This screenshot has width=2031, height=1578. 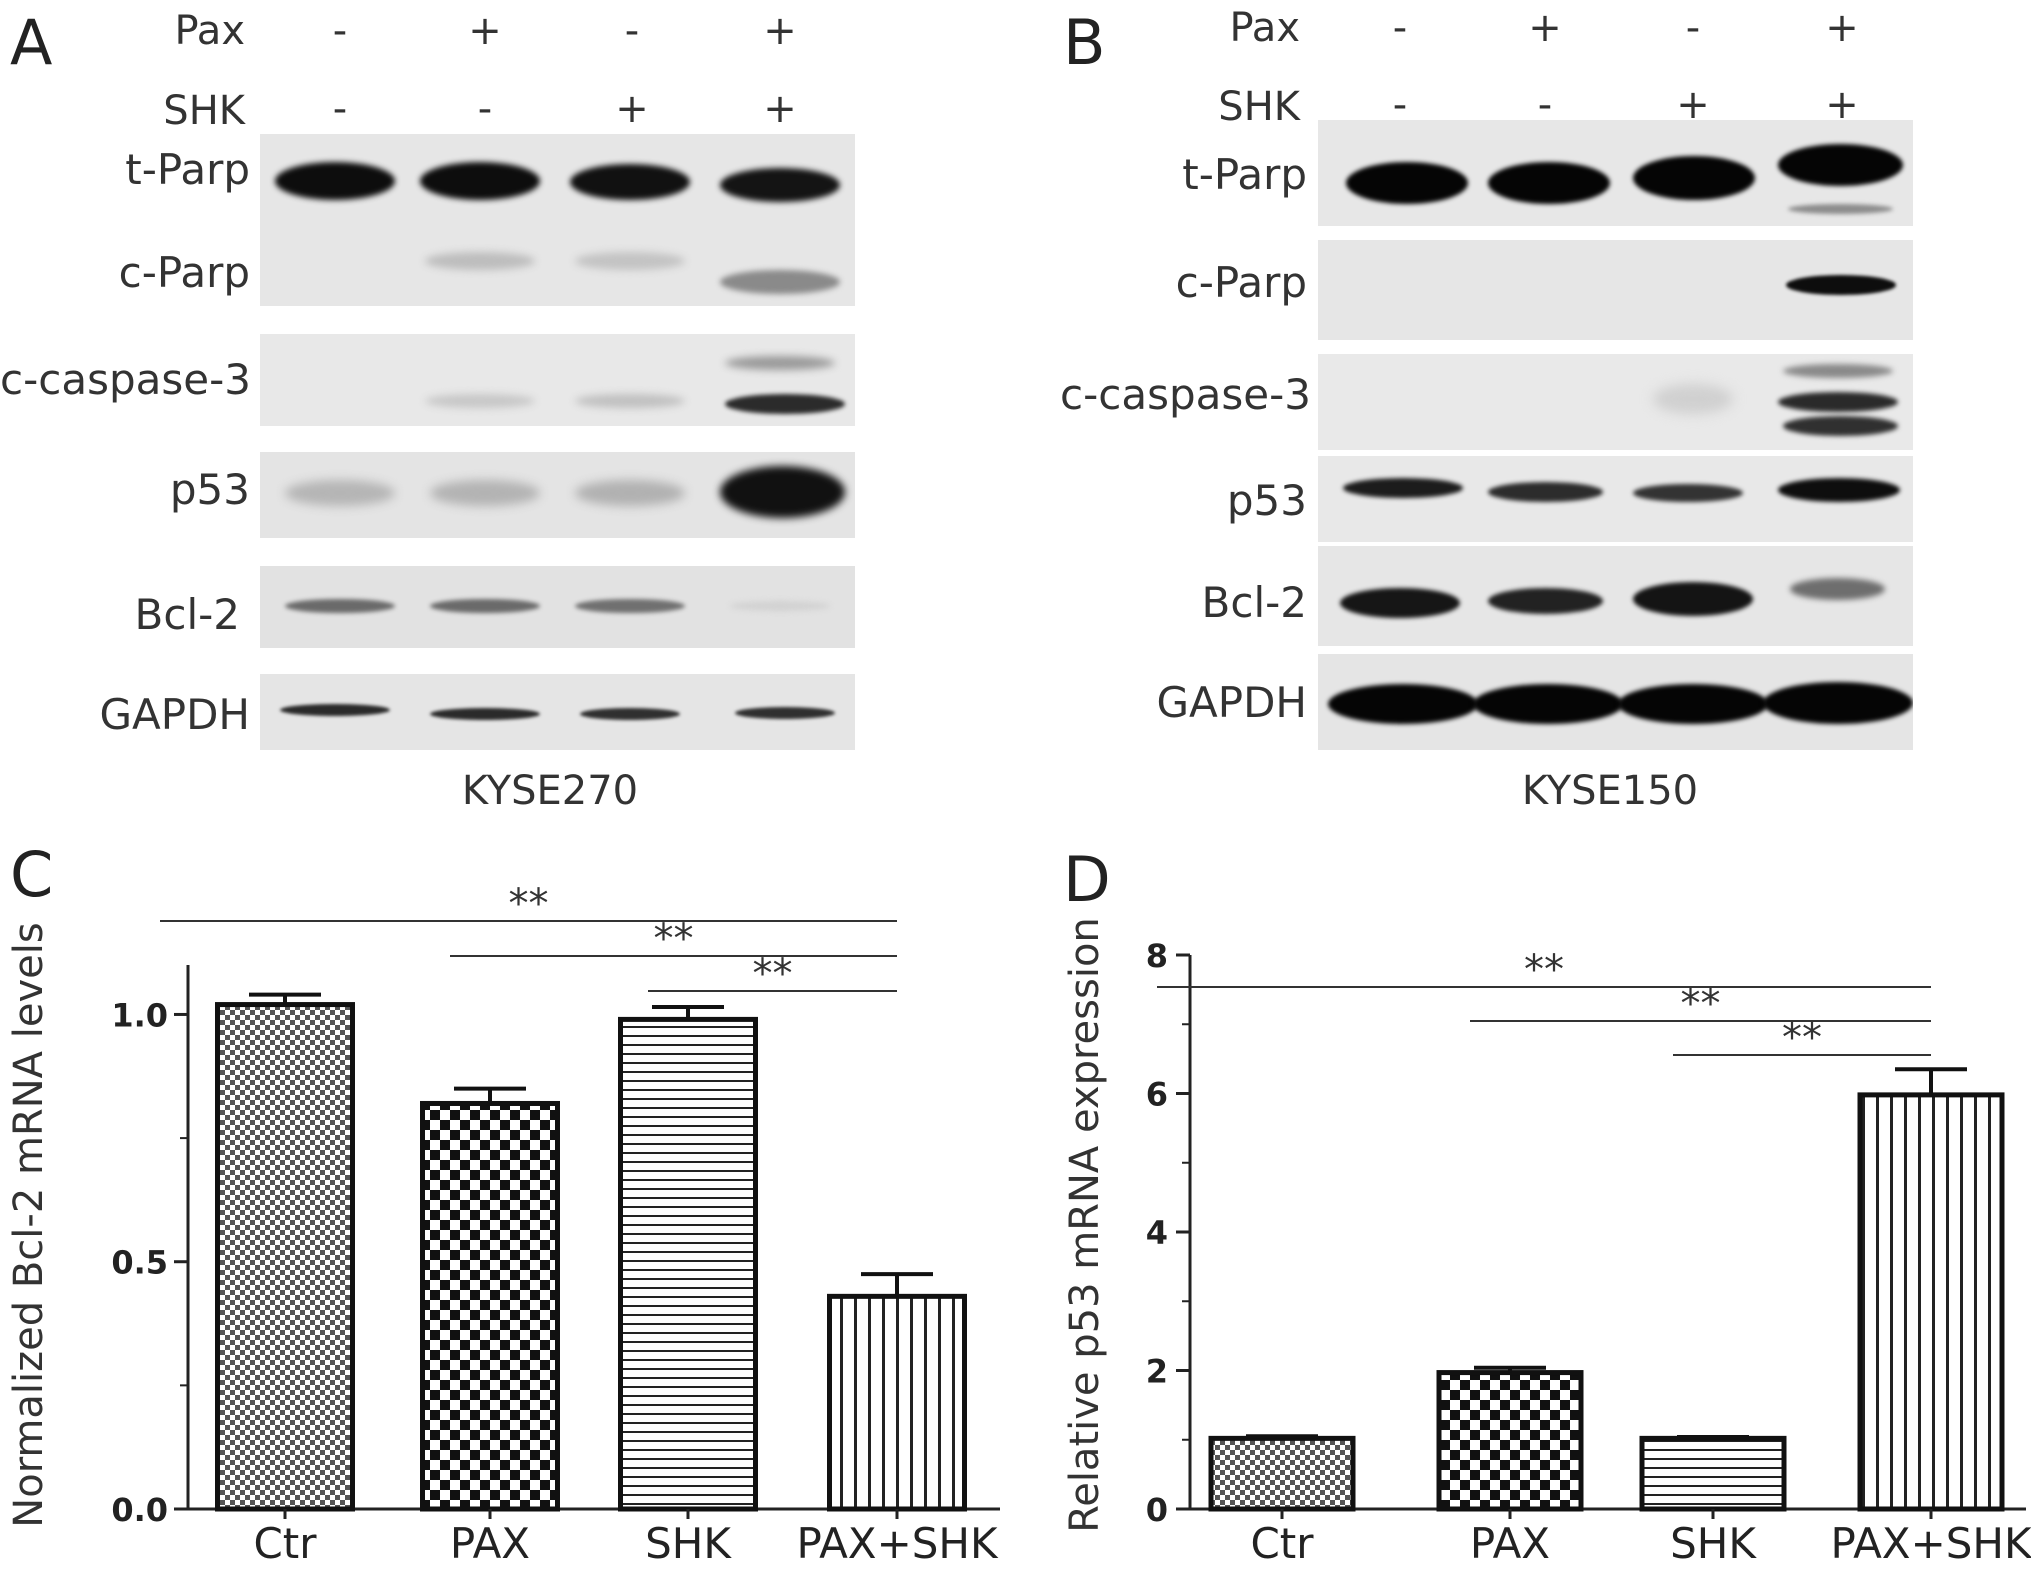 I want to click on y-tick-label: 4, so click(x=1157, y=1233).